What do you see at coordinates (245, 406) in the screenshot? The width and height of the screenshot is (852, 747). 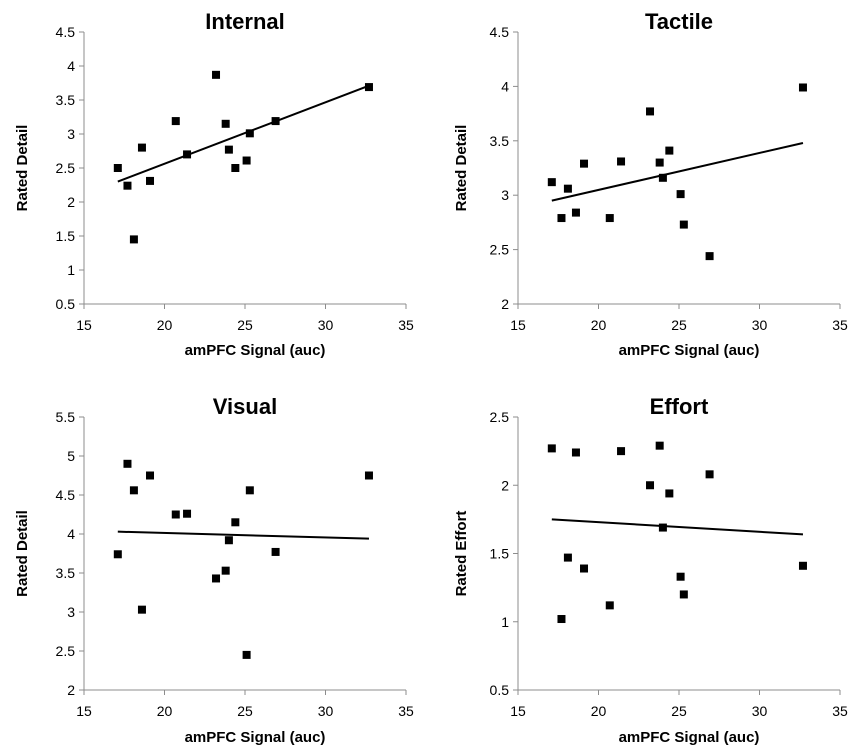 I see `chart-title: Visual` at bounding box center [245, 406].